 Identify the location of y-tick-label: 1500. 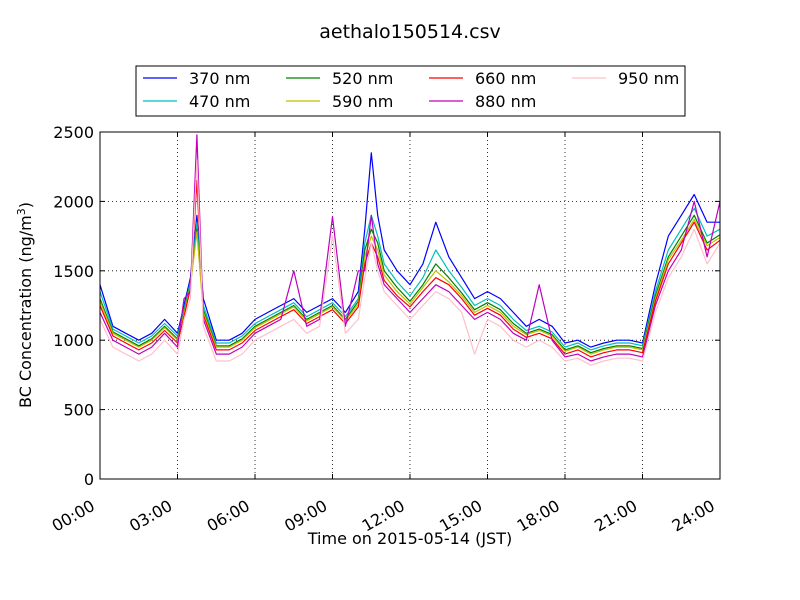
(73, 271).